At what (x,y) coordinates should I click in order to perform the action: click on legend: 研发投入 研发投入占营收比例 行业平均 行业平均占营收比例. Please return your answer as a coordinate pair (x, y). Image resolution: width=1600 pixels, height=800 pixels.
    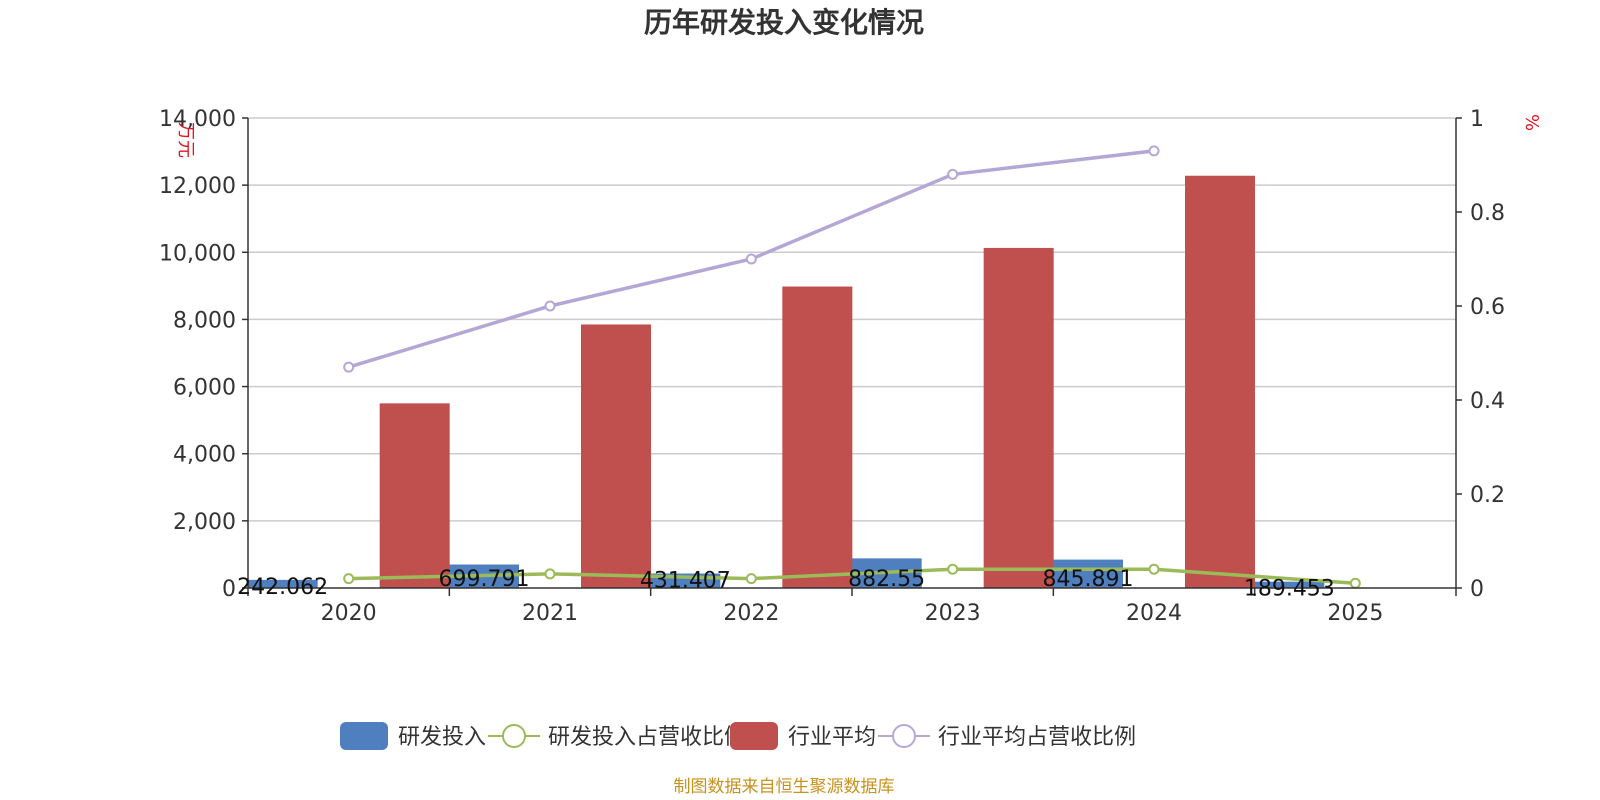
    Looking at the image, I should click on (738, 736).